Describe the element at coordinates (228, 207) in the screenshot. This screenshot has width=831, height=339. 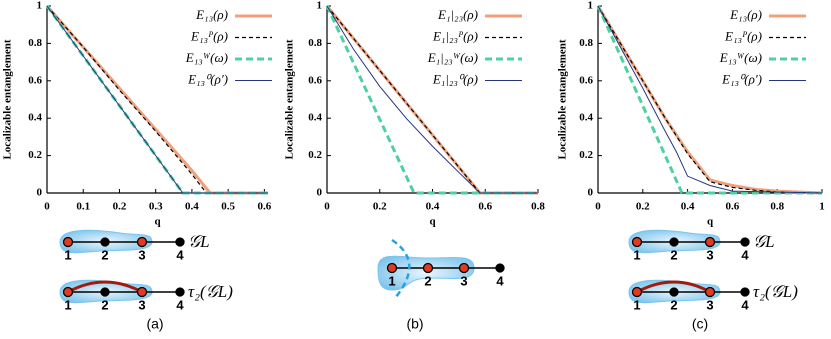
I see `x-tick-label: 0.5` at that location.